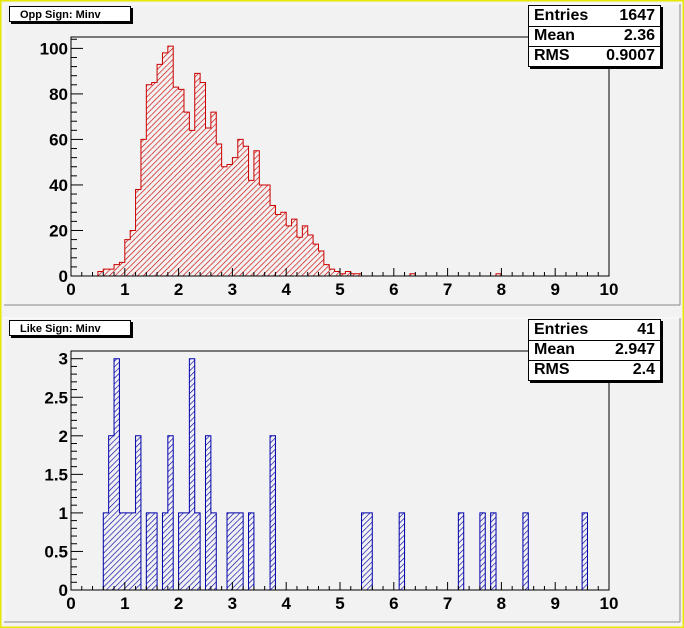 Image resolution: width=684 pixels, height=628 pixels. Describe the element at coordinates (70, 14) in the screenshot. I see `opp-sign-title: Opp Sign: Minv` at that location.